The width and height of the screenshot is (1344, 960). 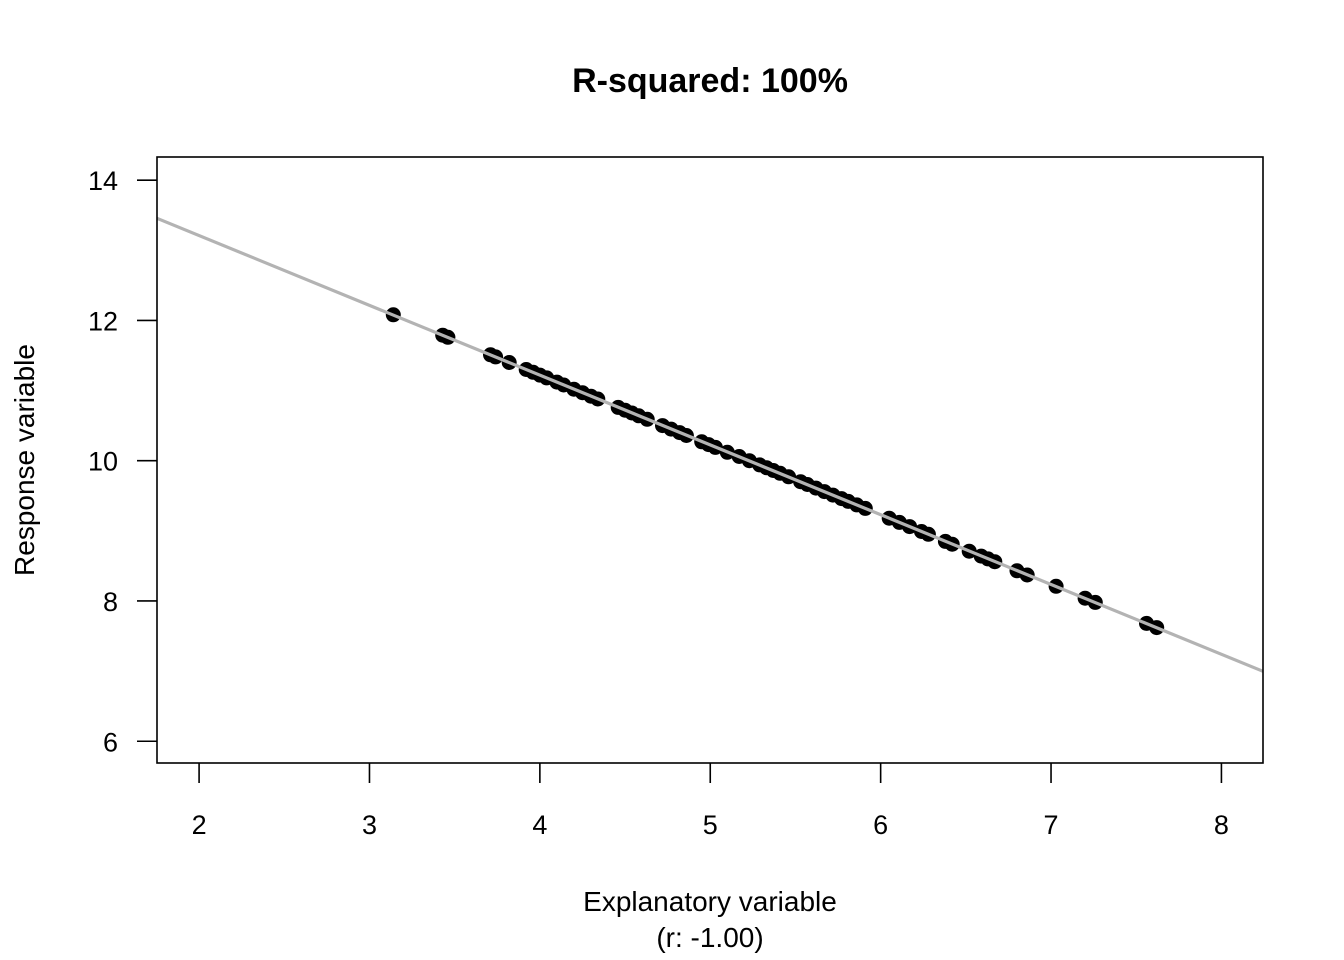 I want to click on x-tick-label: 5, so click(x=710, y=825).